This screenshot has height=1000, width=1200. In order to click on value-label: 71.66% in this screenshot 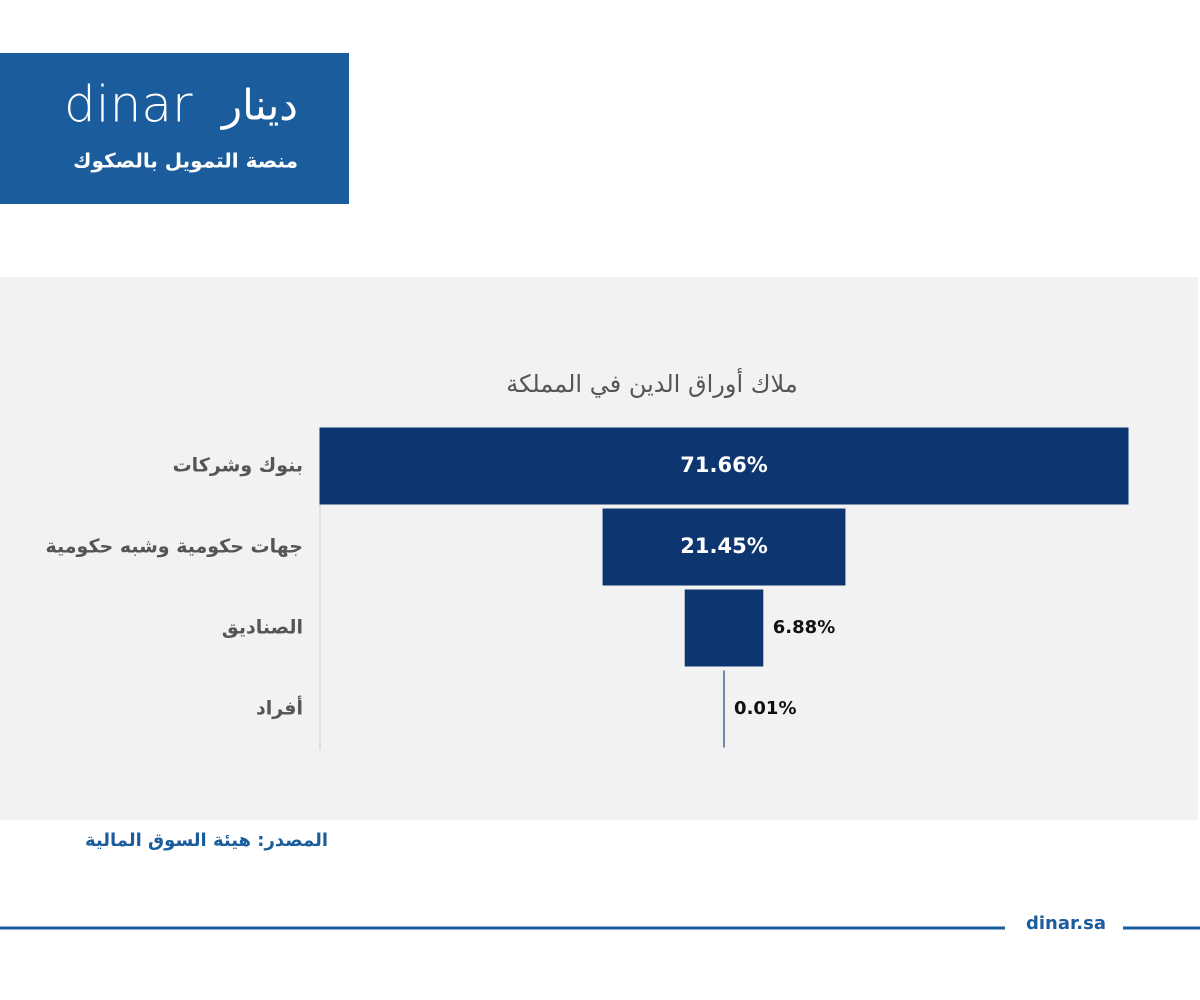, I will do `click(723, 465)`.